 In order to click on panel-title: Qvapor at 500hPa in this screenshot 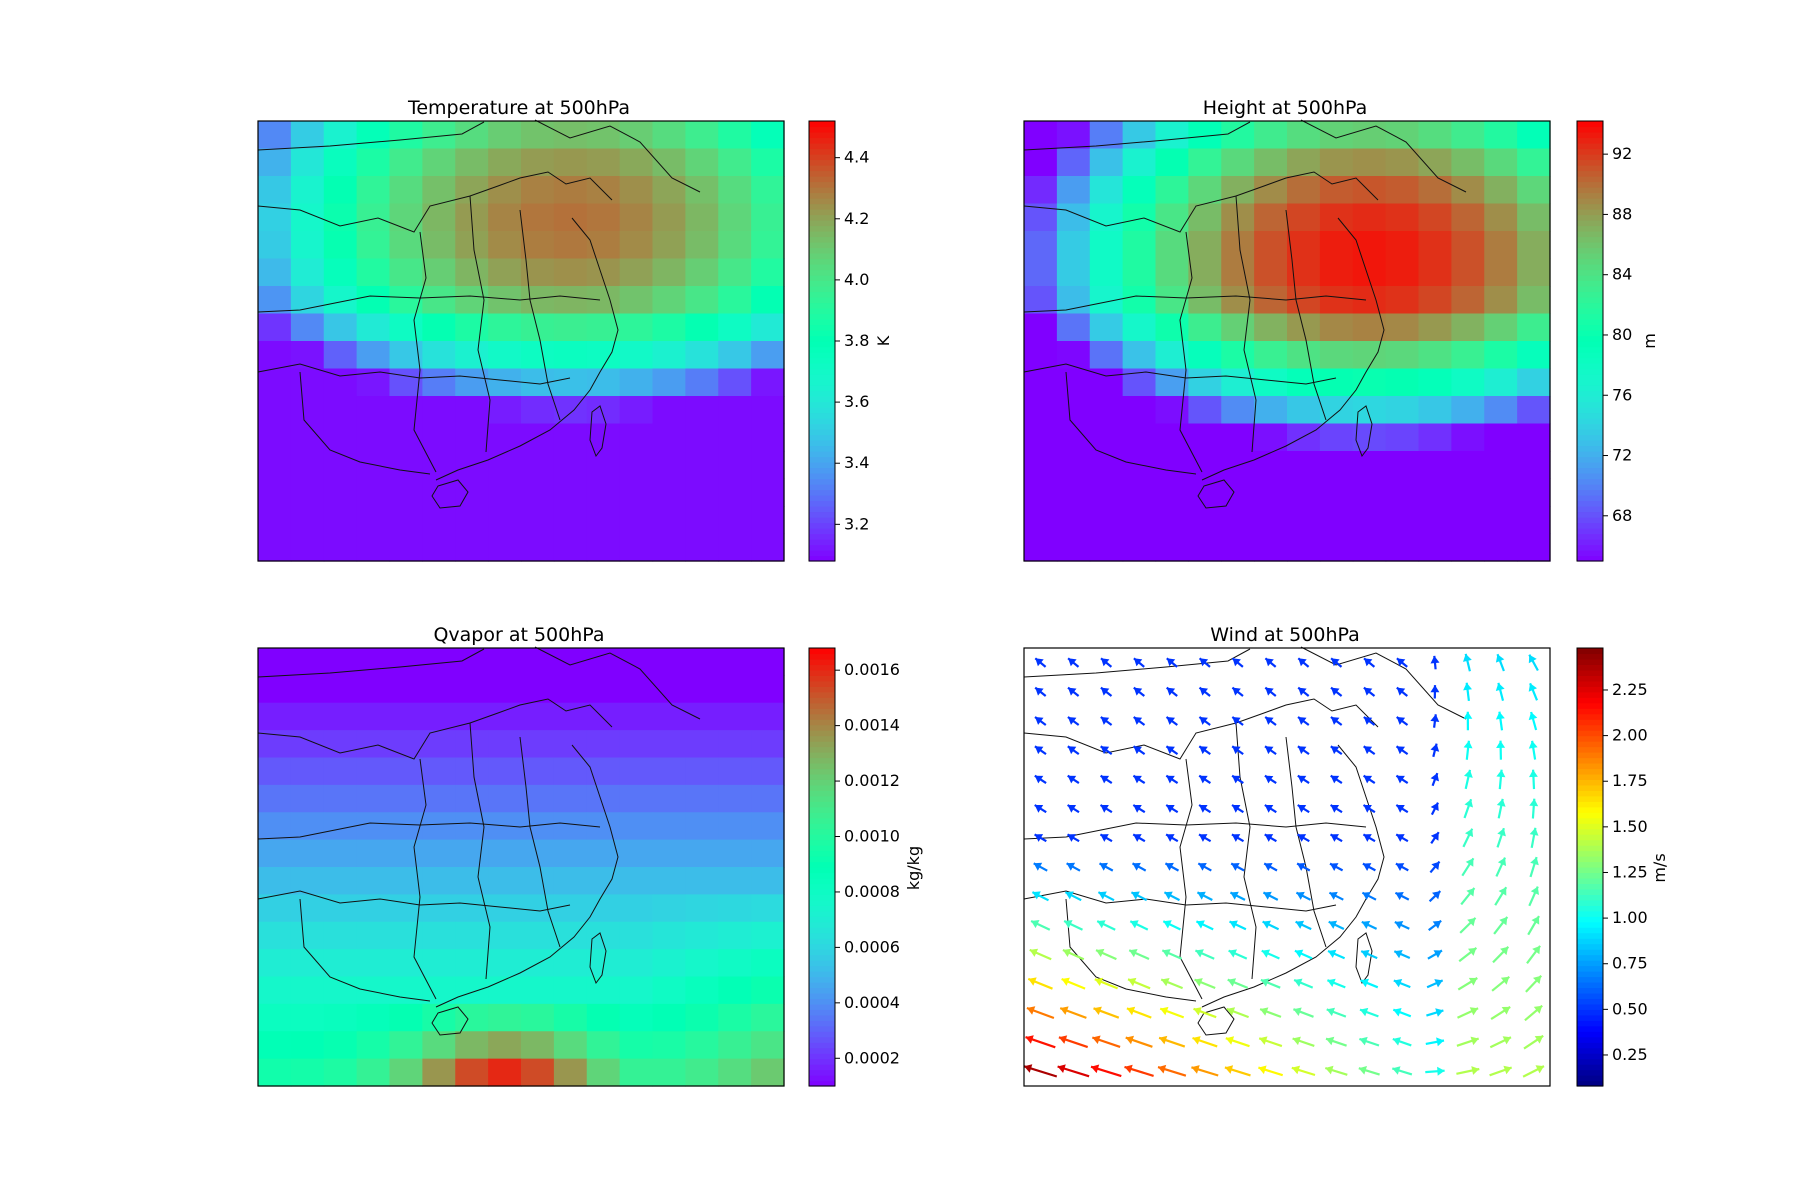, I will do `click(518, 635)`.